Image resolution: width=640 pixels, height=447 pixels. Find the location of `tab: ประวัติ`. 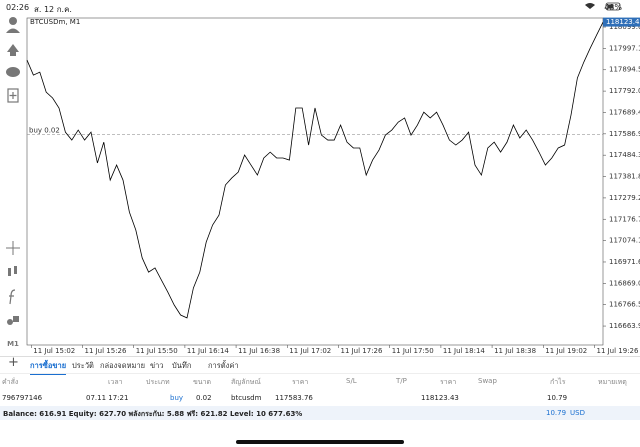

tab: ประวัติ is located at coordinates (83, 365).